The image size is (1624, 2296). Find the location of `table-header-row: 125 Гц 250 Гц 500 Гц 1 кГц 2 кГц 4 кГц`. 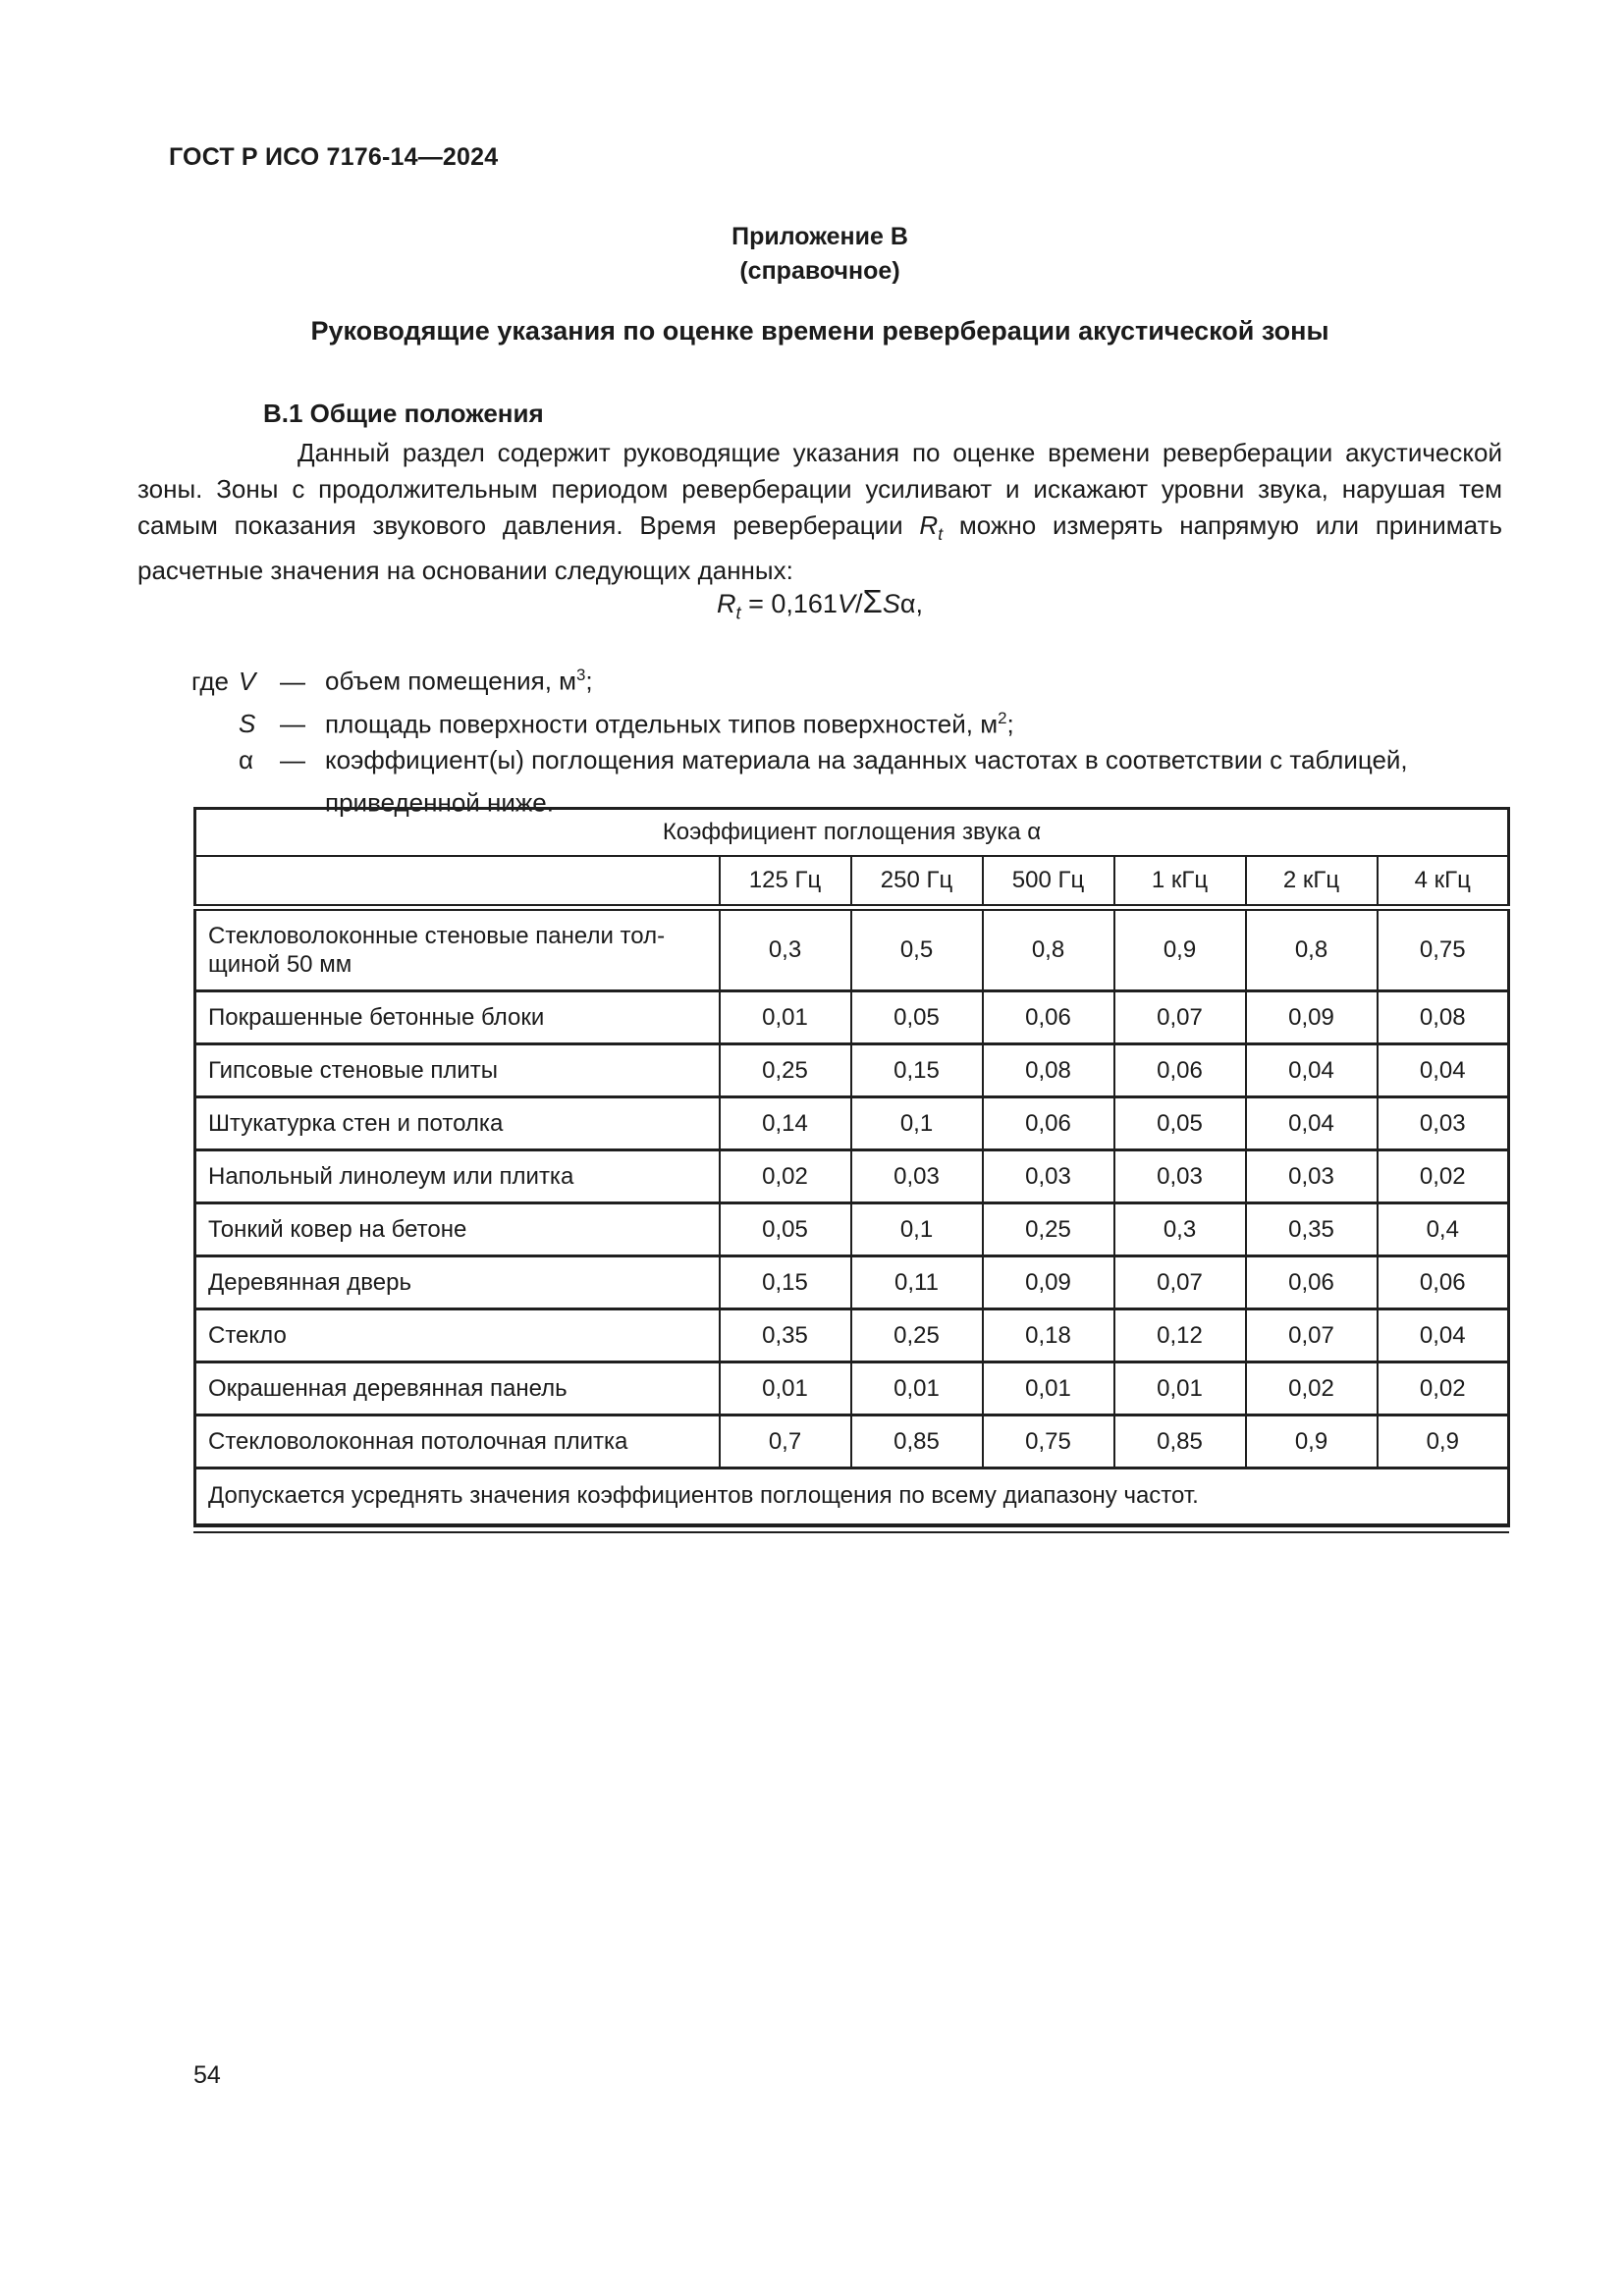

table-header-row: 125 Гц 250 Гц 500 Гц 1 кГц 2 кГц 4 кГц is located at coordinates (851, 883).